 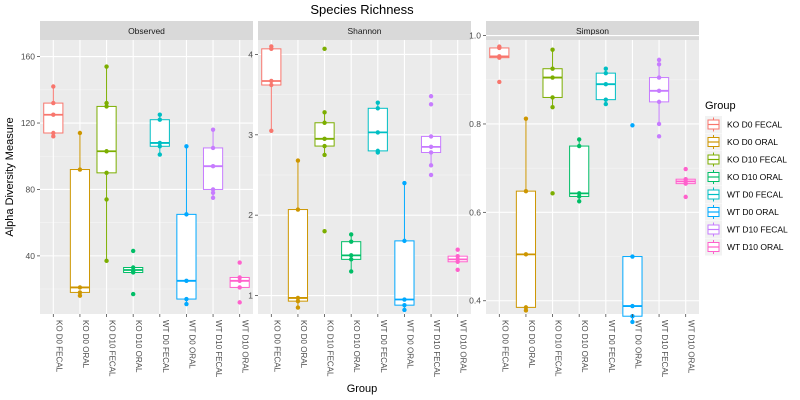 What do you see at coordinates (753, 212) in the screenshot?
I see `legend-label: WT D0 ORAL` at bounding box center [753, 212].